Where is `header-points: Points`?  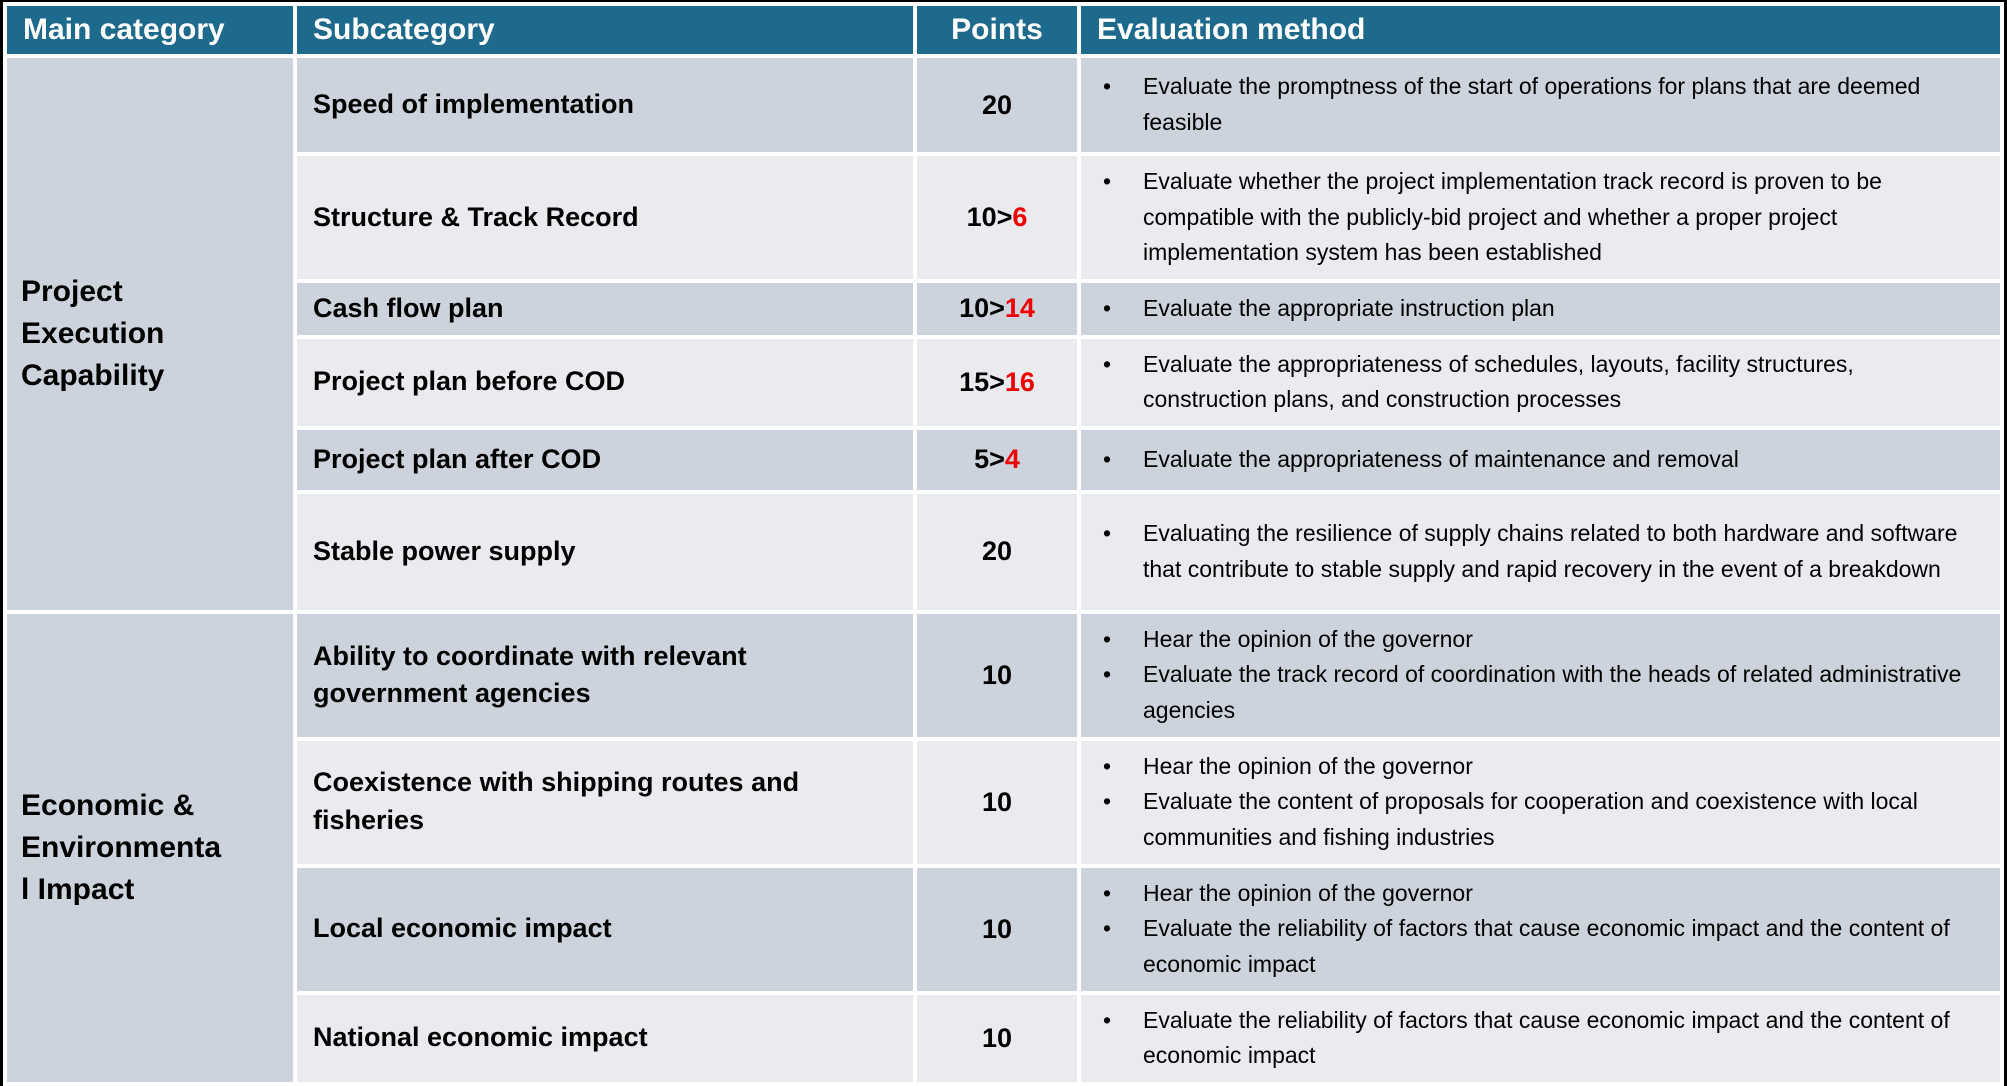
header-points: Points is located at coordinates (997, 30).